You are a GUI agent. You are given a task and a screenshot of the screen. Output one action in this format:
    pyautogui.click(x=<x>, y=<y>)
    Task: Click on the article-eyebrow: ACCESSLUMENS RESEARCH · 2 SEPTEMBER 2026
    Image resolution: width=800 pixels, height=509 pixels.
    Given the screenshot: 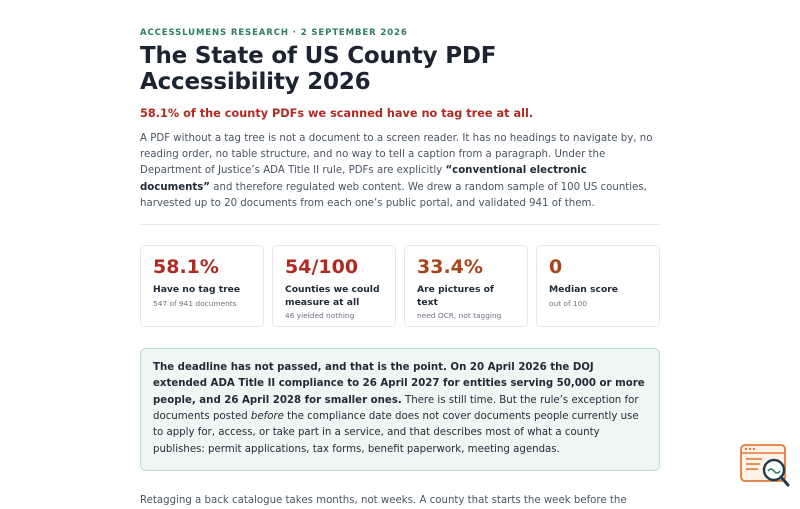 What is the action you would take?
    pyautogui.click(x=274, y=33)
    